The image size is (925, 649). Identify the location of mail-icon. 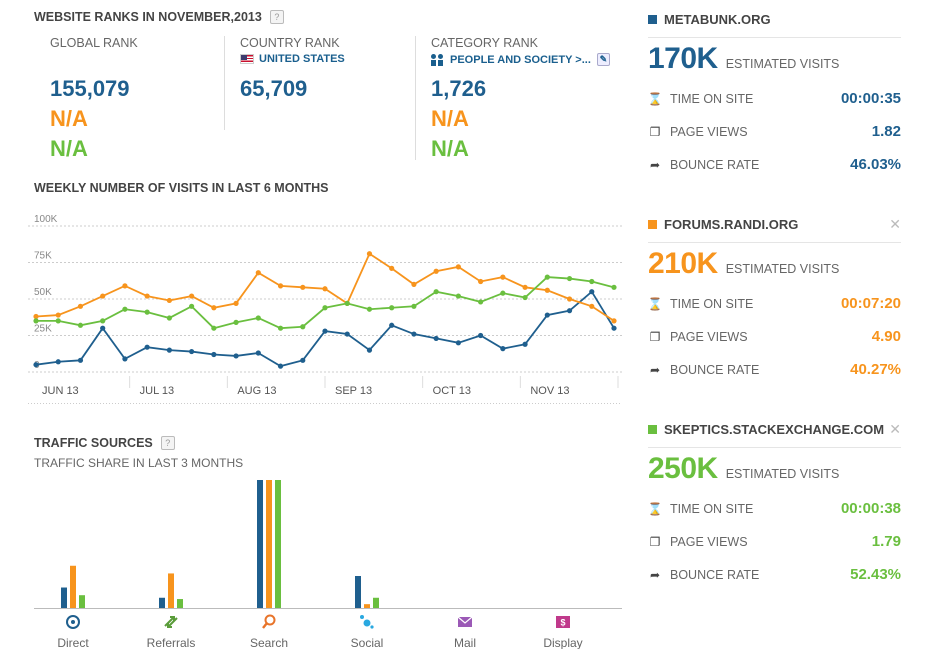
(465, 621).